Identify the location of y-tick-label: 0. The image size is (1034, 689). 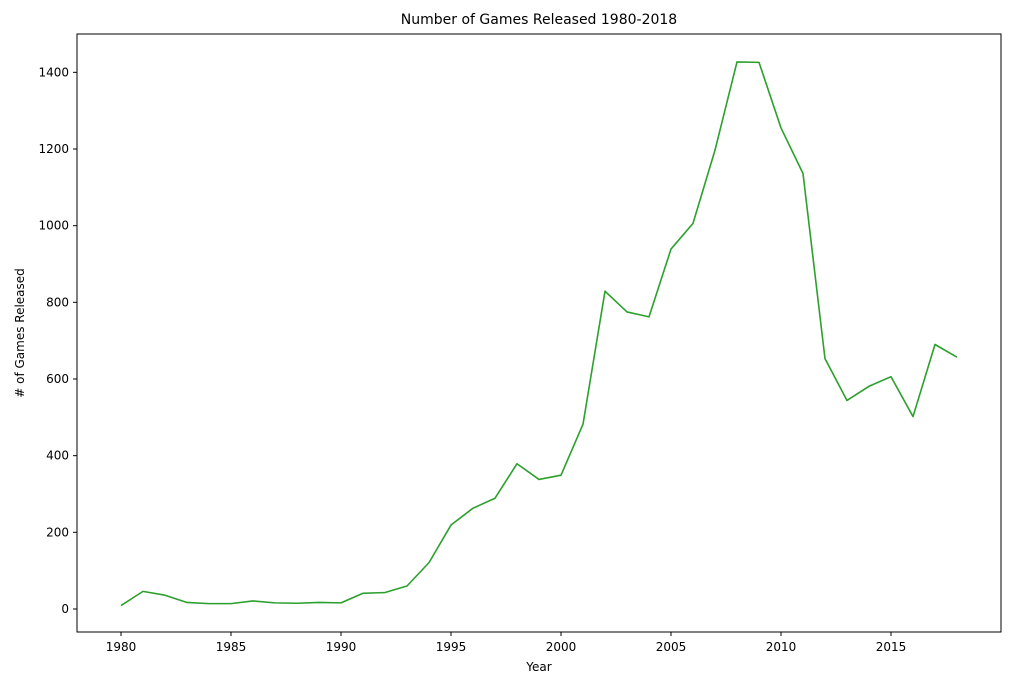
(65, 609).